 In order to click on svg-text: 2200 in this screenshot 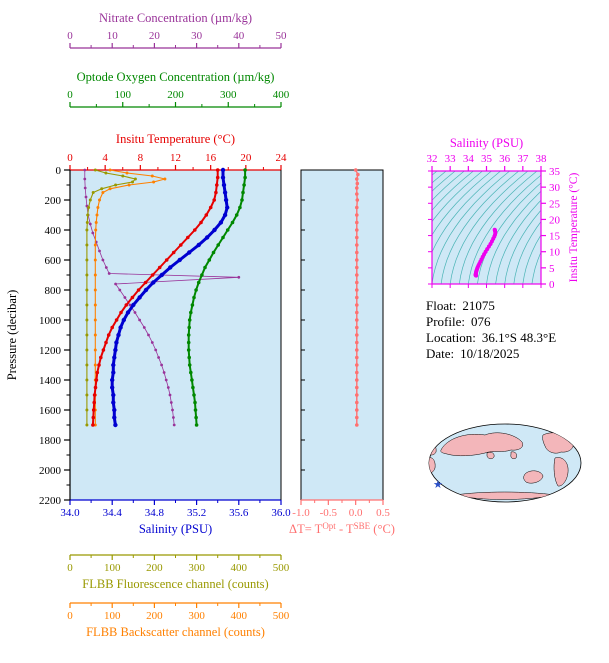, I will do `click(50, 501)`.